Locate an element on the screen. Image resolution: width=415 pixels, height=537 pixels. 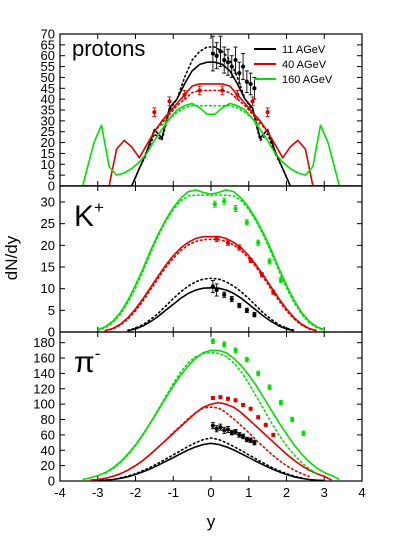
x-tick-label: 0 is located at coordinates (210, 492).